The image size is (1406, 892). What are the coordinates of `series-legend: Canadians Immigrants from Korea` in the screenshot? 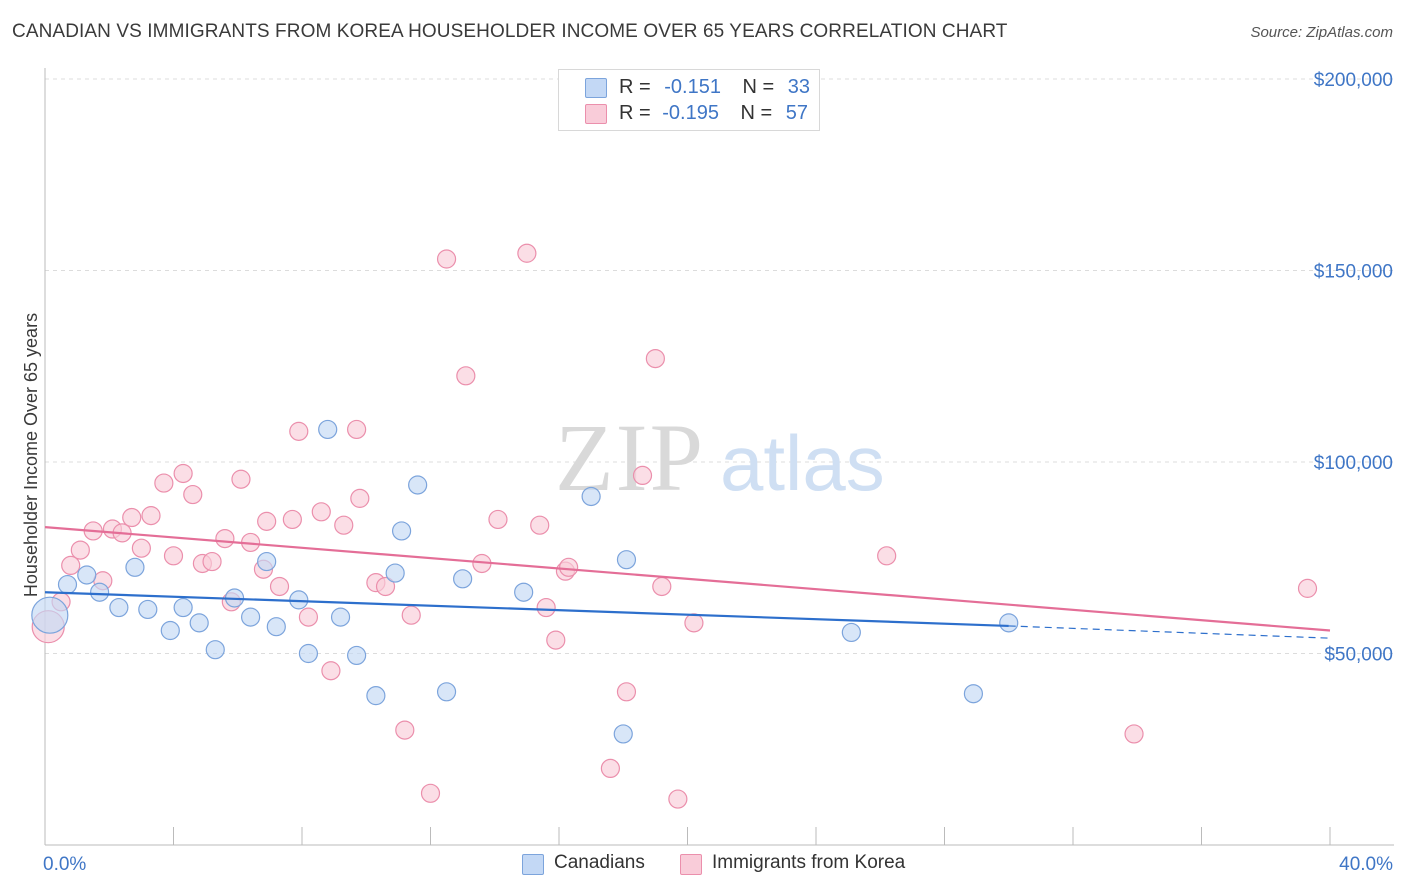 It's located at (703, 865).